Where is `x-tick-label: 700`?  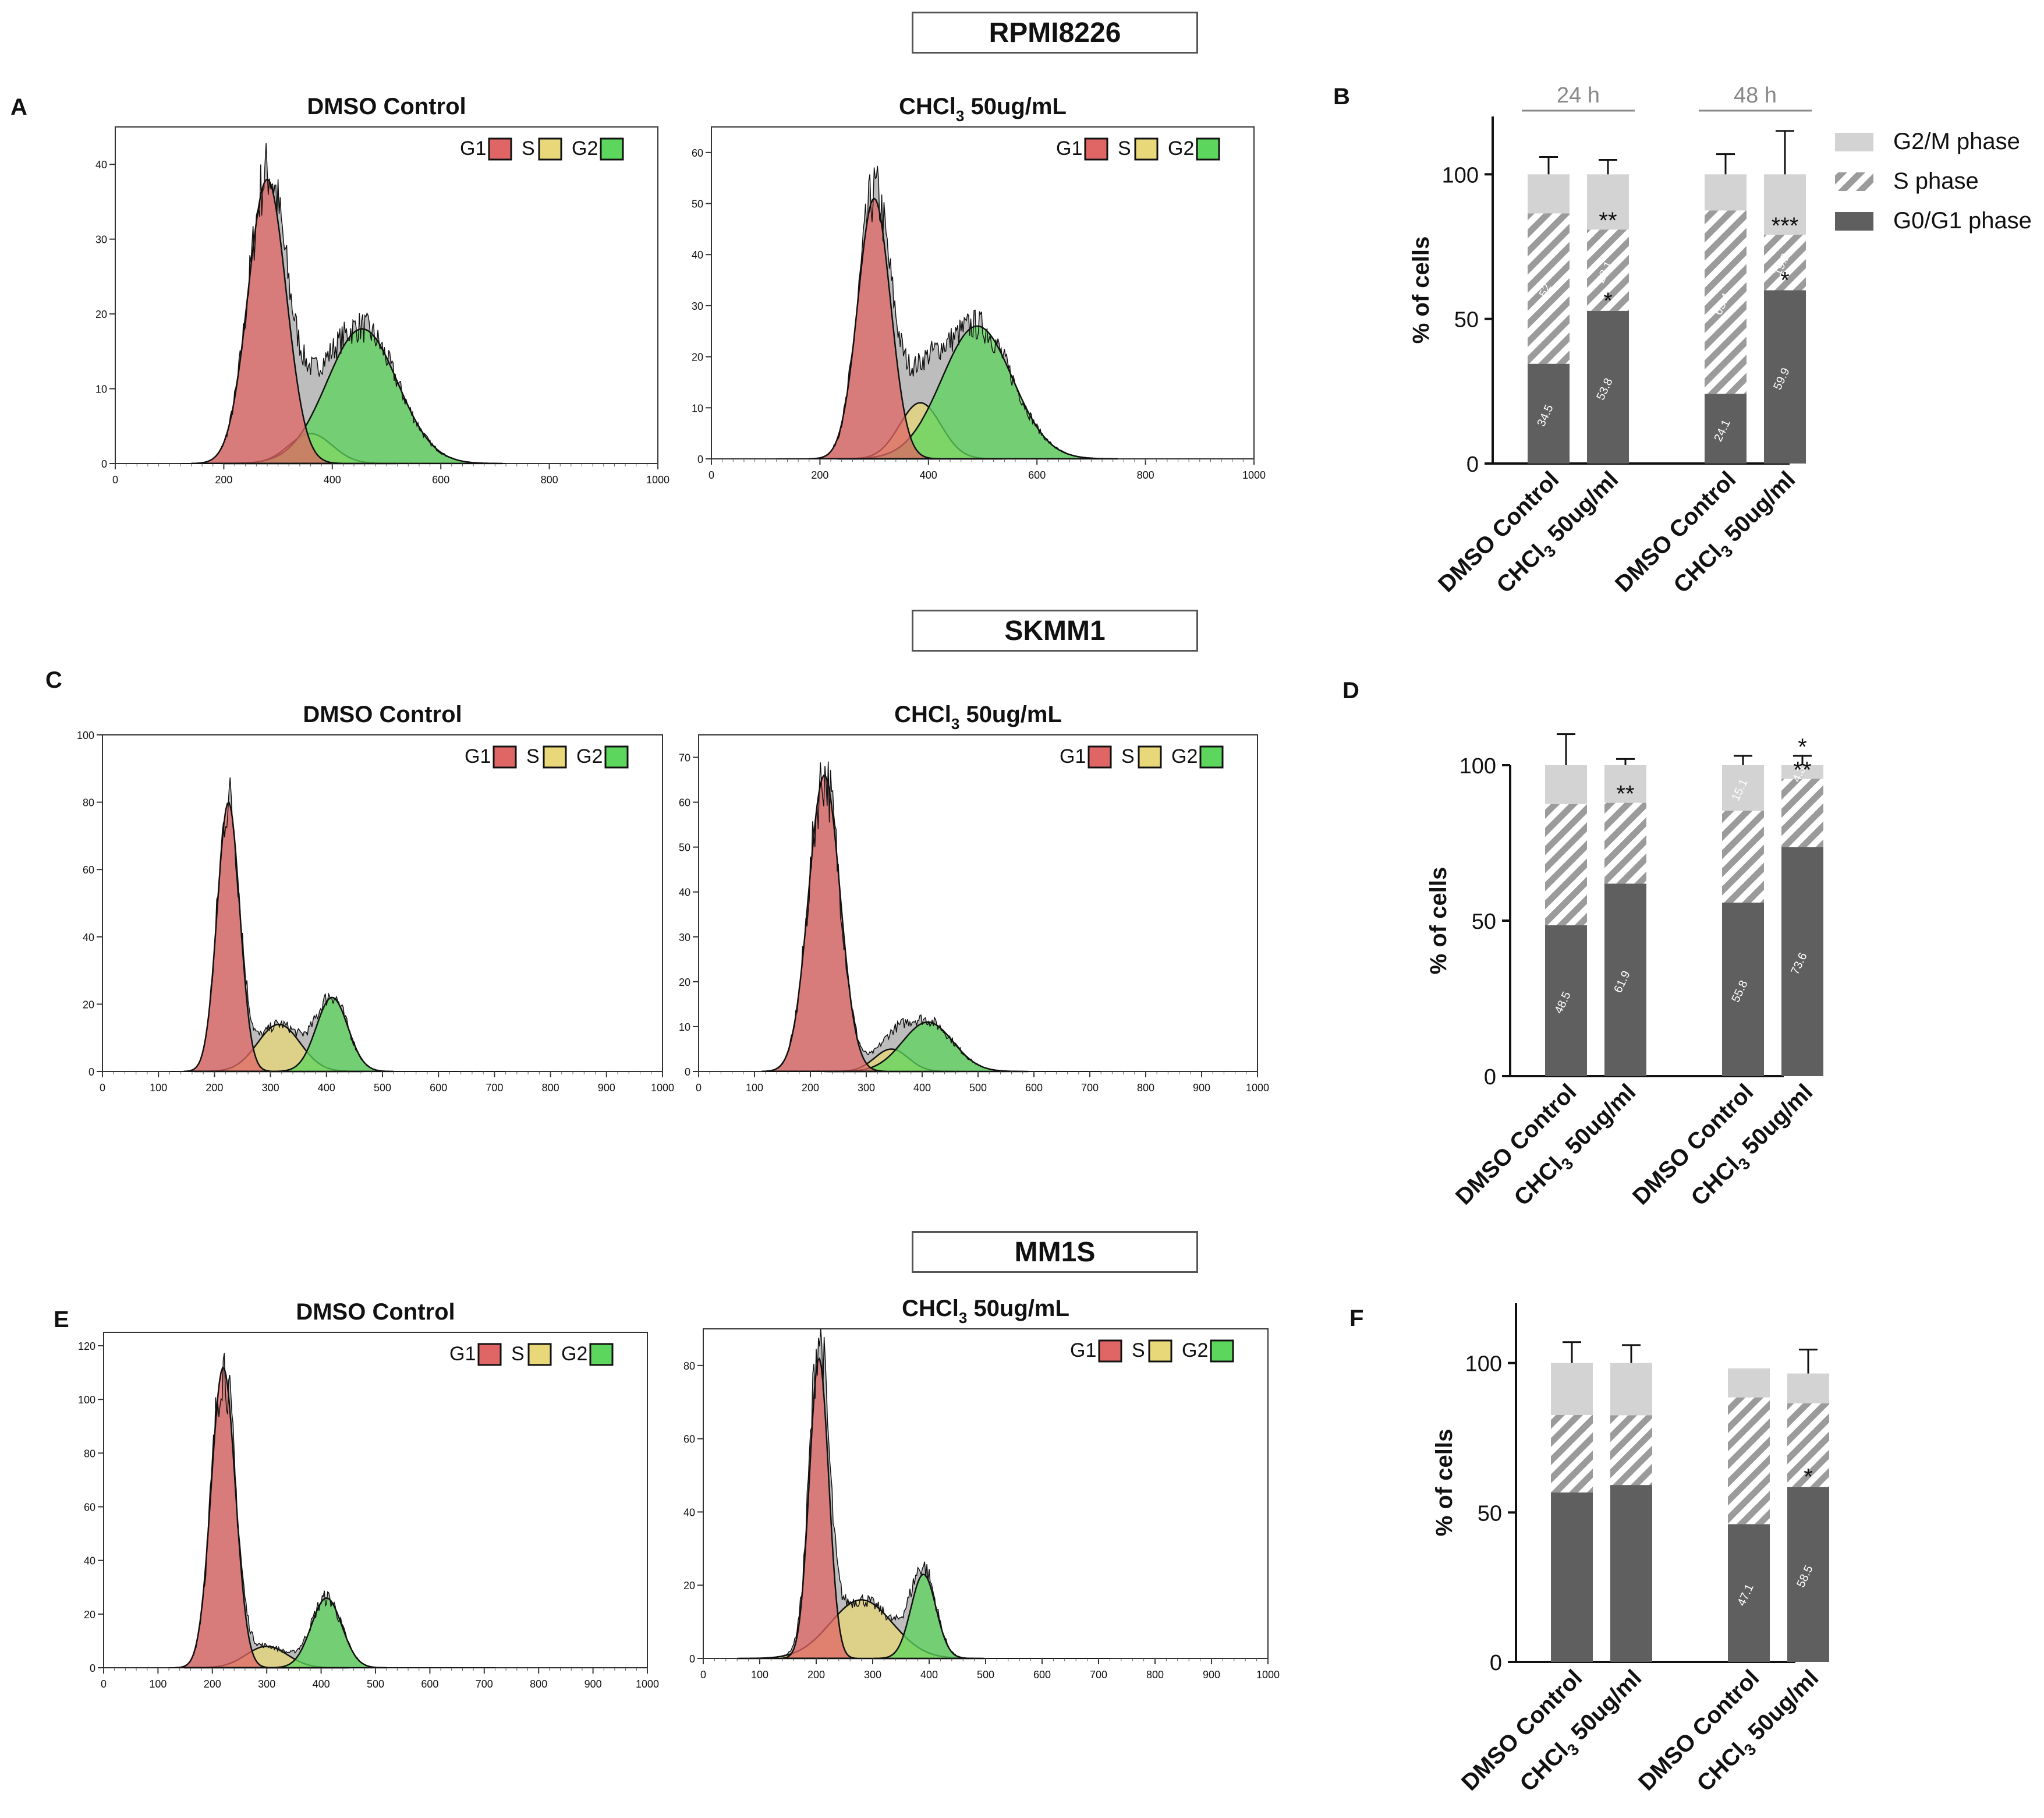
x-tick-label: 700 is located at coordinates (1098, 1675).